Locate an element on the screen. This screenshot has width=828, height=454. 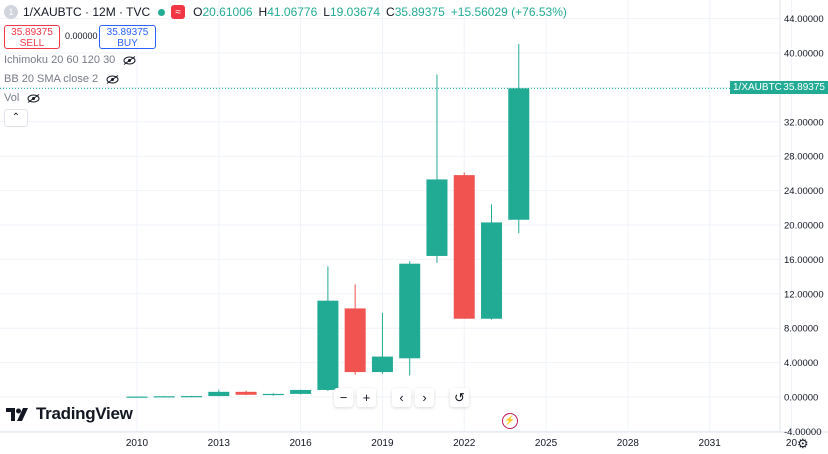
y-tick-label: 40.00000 is located at coordinates (804, 54).